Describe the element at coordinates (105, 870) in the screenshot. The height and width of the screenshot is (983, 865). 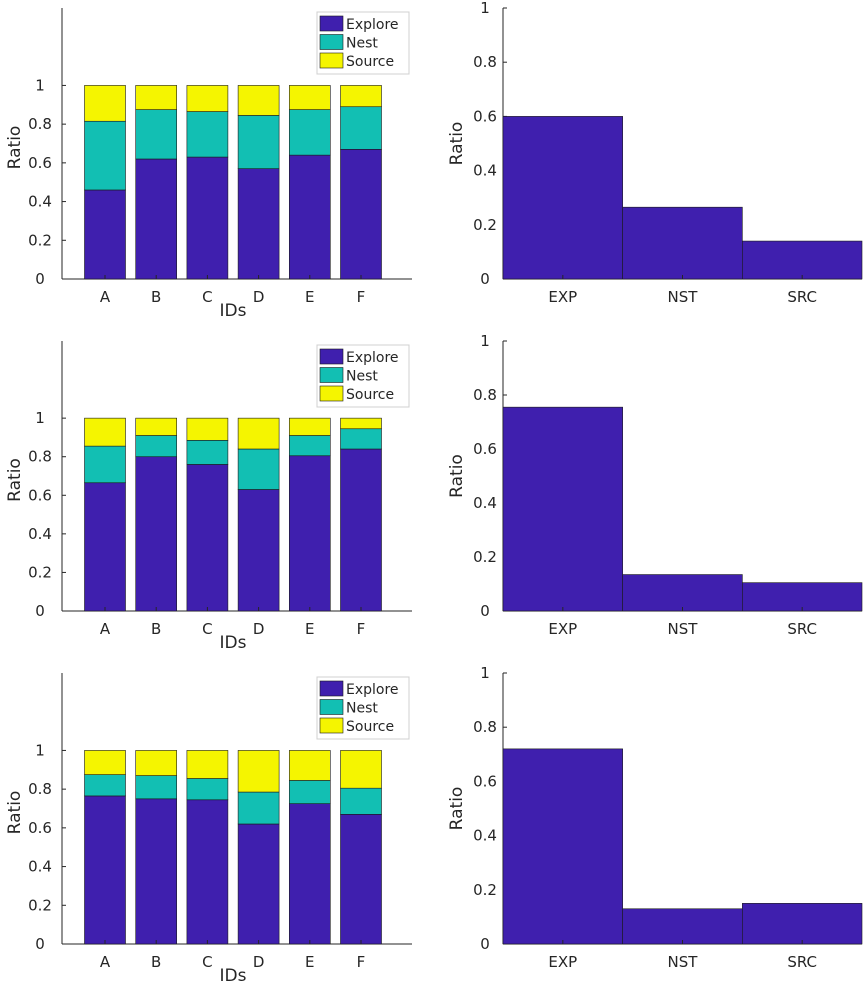
I see `bar-explore-A` at that location.